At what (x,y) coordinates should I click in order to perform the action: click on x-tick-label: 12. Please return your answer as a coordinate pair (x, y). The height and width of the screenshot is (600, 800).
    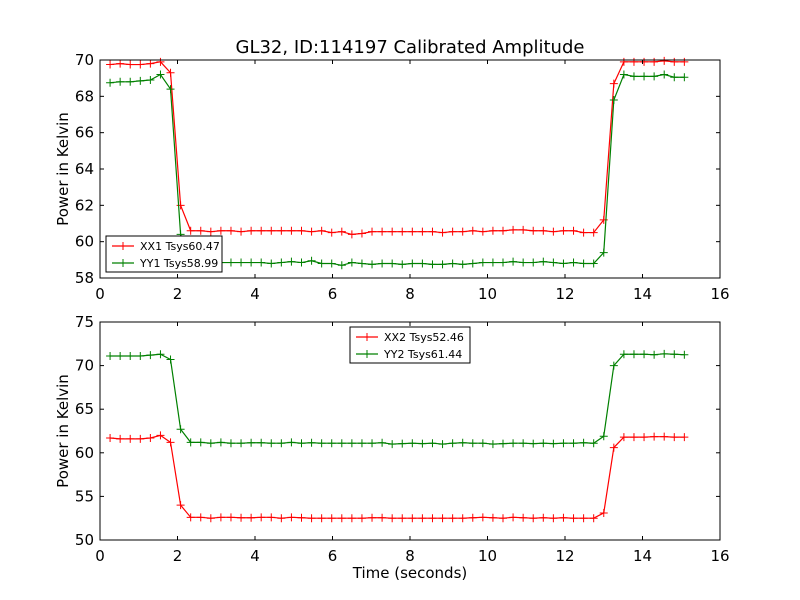
    Looking at the image, I should click on (564, 556).